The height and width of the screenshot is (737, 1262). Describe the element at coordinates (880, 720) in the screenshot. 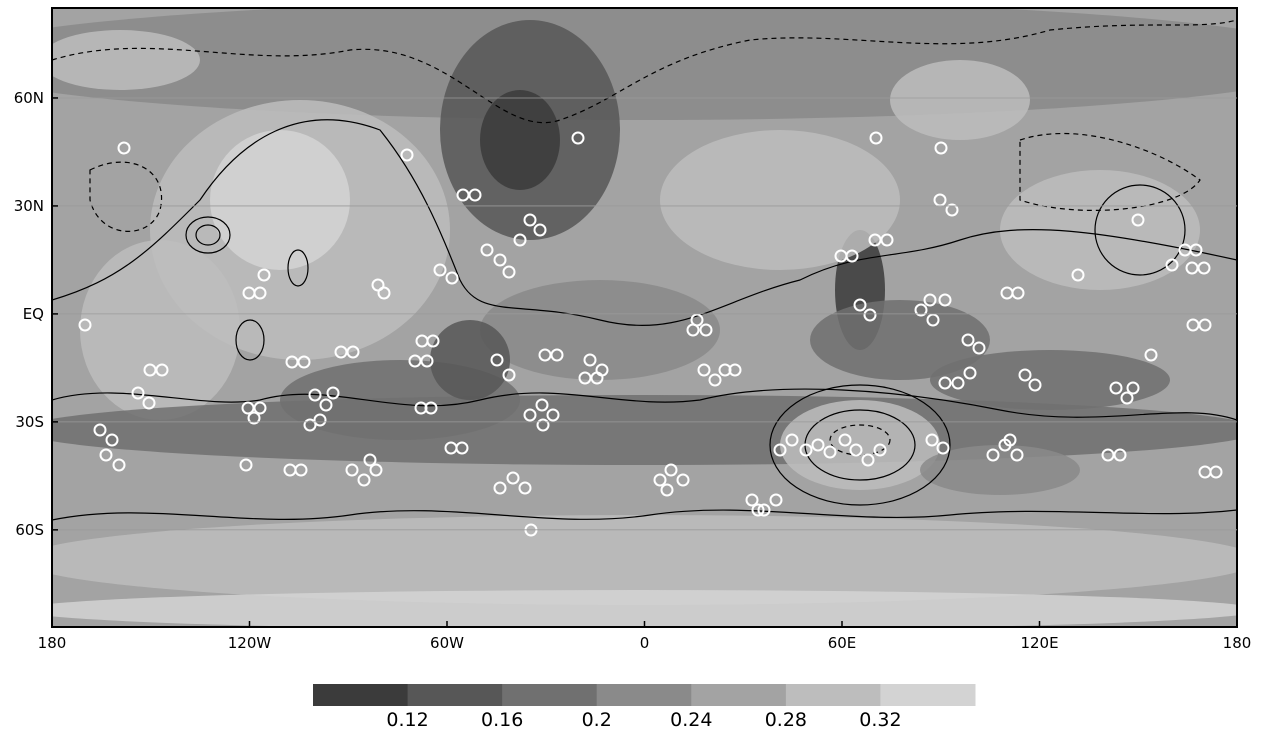

I see `colorbar-label: 0.32` at that location.